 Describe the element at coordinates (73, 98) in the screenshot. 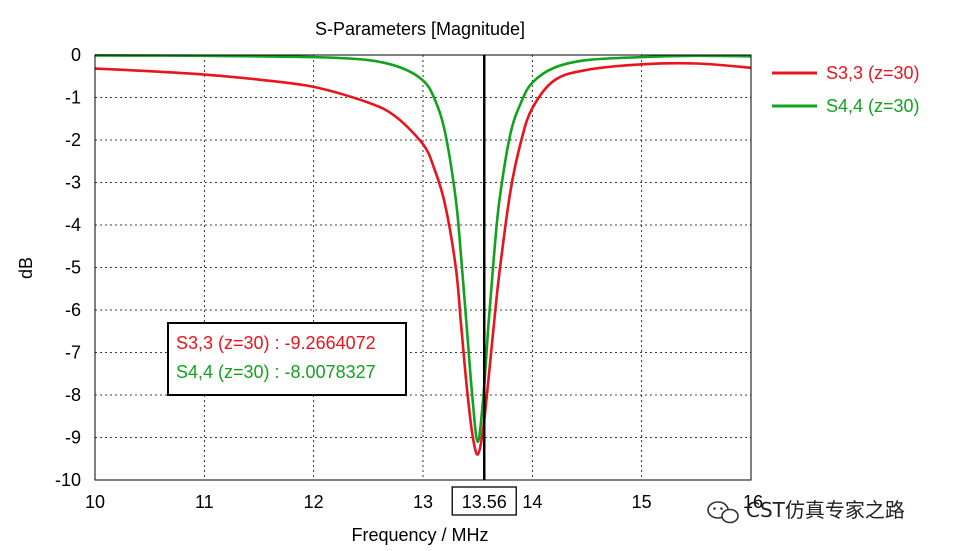

I see `y-tick-label: -1` at that location.